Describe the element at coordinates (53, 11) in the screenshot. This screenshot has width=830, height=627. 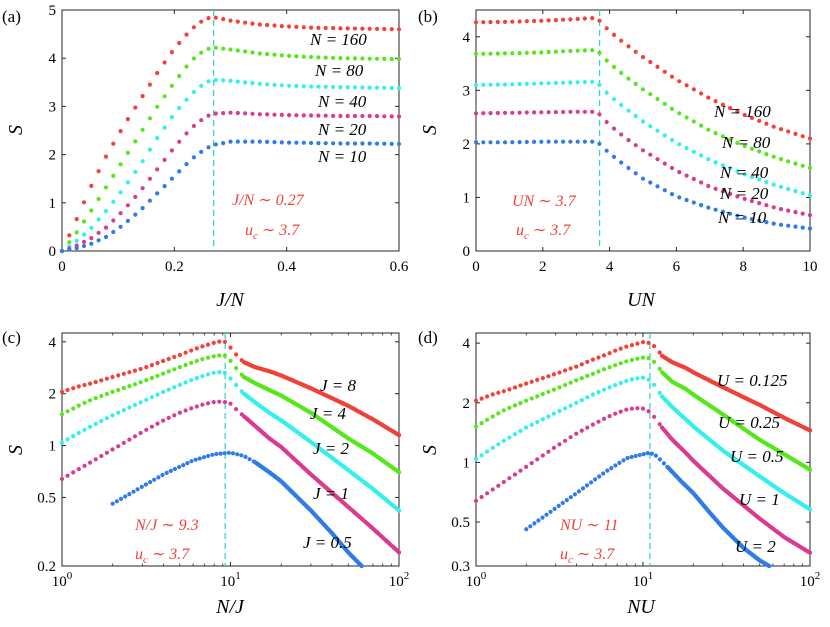
I see `y-tick-label: 5` at that location.